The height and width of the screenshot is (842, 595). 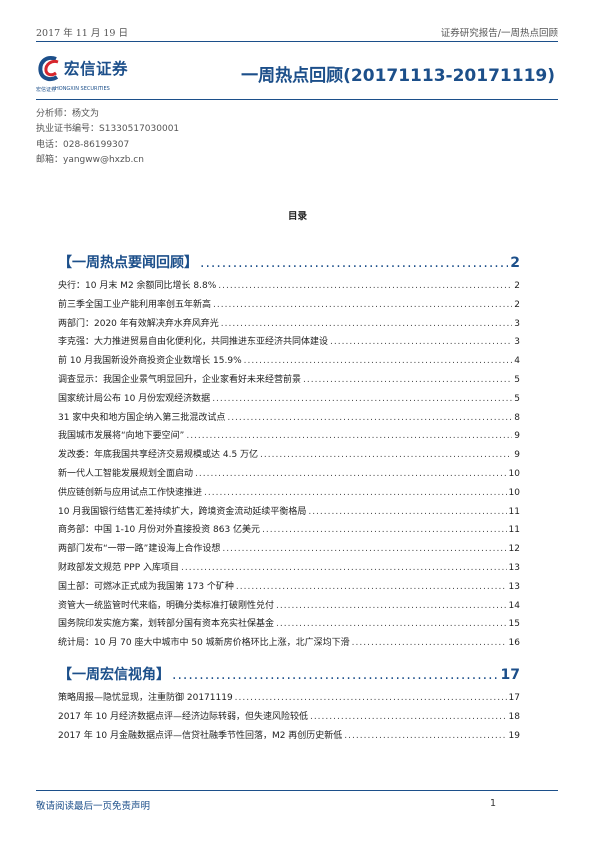 I want to click on toc-entry-page: 17, so click(x=514, y=697).